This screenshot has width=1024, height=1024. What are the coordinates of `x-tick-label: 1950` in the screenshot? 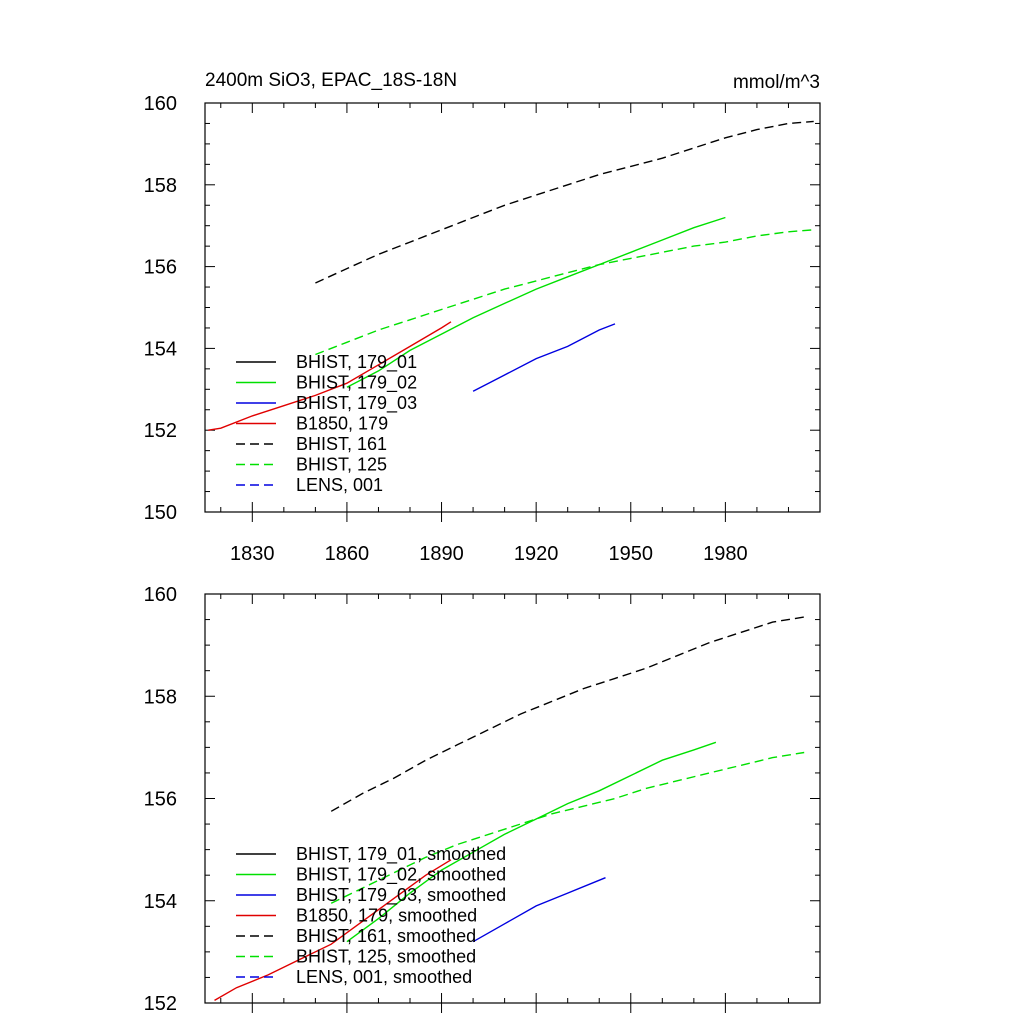 It's located at (631, 554).